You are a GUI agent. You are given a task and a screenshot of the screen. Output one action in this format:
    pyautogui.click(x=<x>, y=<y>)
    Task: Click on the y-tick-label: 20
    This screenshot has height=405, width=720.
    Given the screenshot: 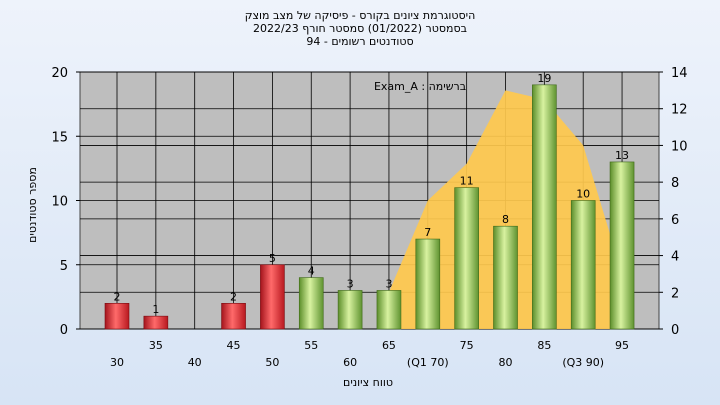 What is the action you would take?
    pyautogui.click(x=59, y=73)
    